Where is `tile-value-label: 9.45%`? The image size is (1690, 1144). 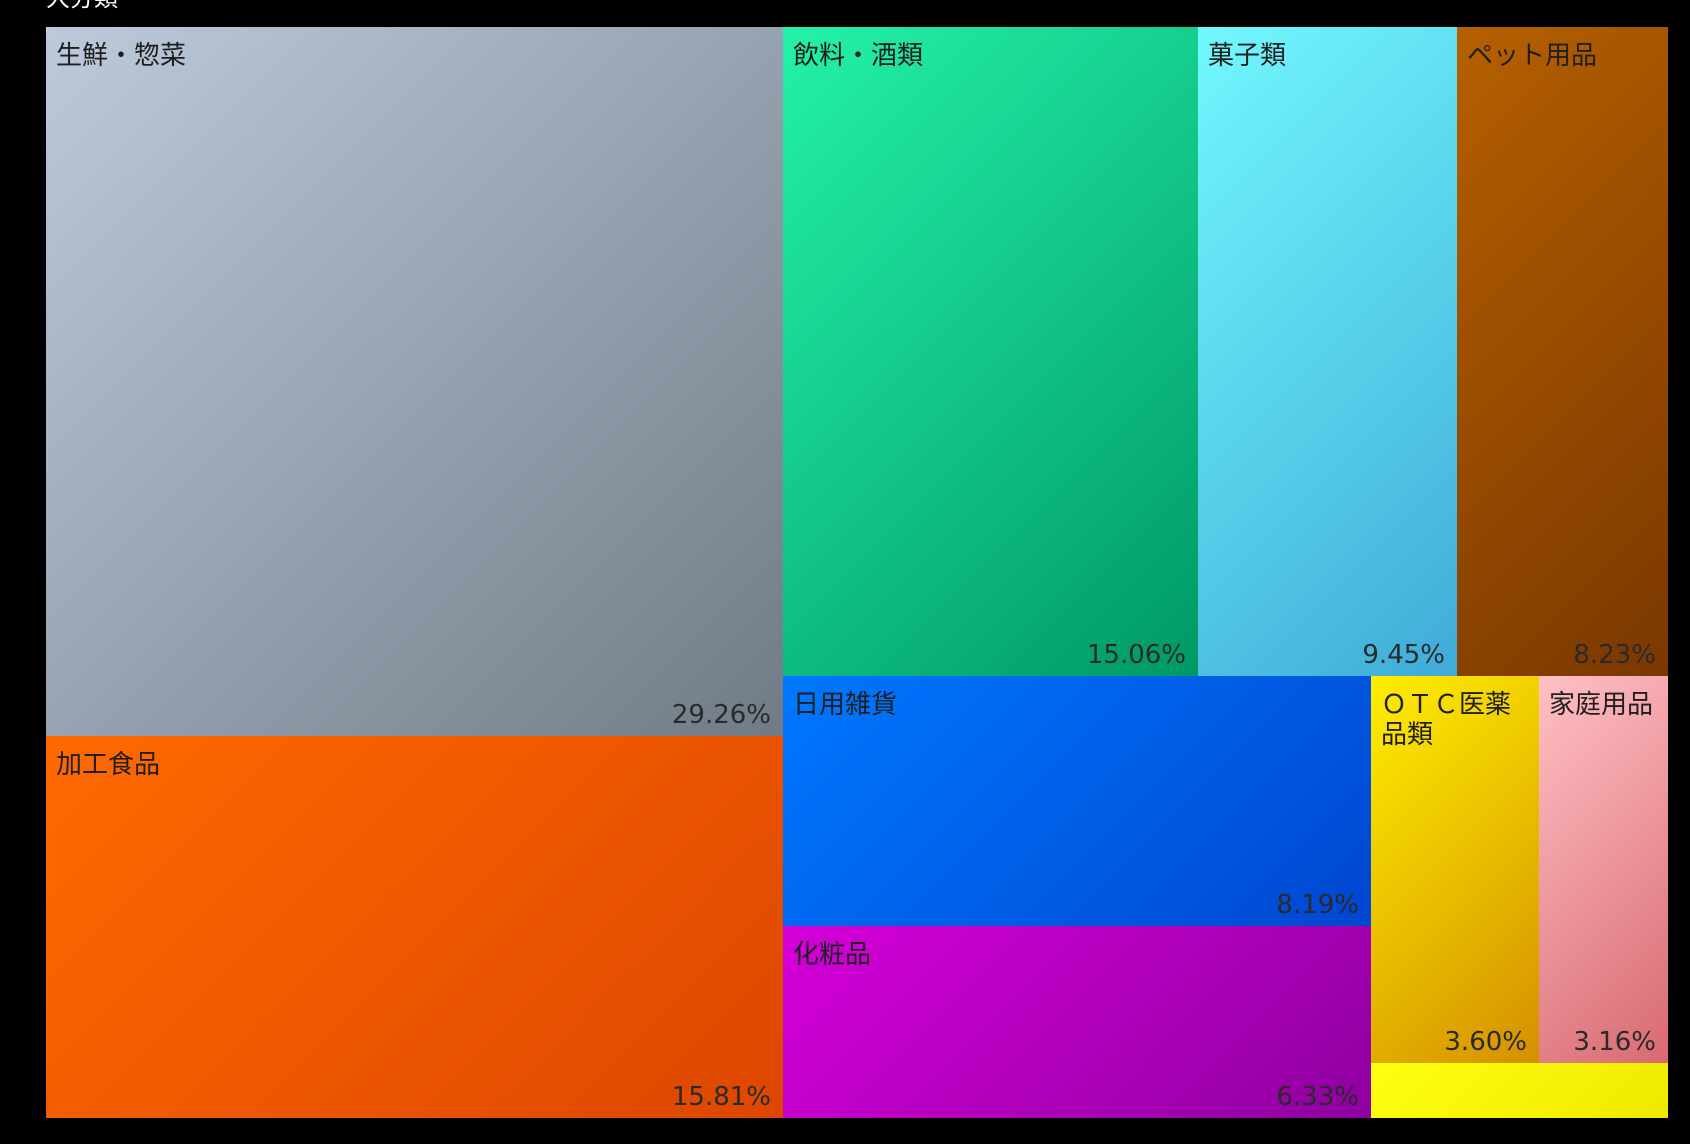 tile-value-label: 9.45% is located at coordinates (1403, 655).